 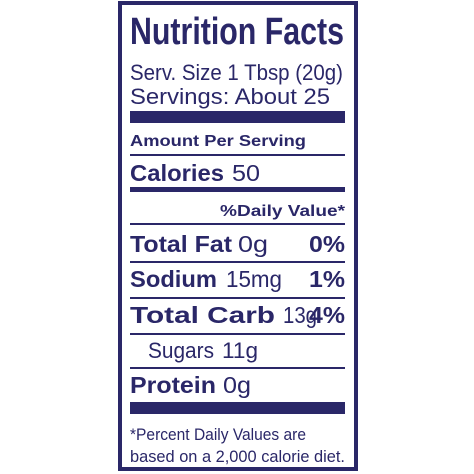 What do you see at coordinates (300, 315) in the screenshot?
I see `nutrient-amount: 13g` at bounding box center [300, 315].